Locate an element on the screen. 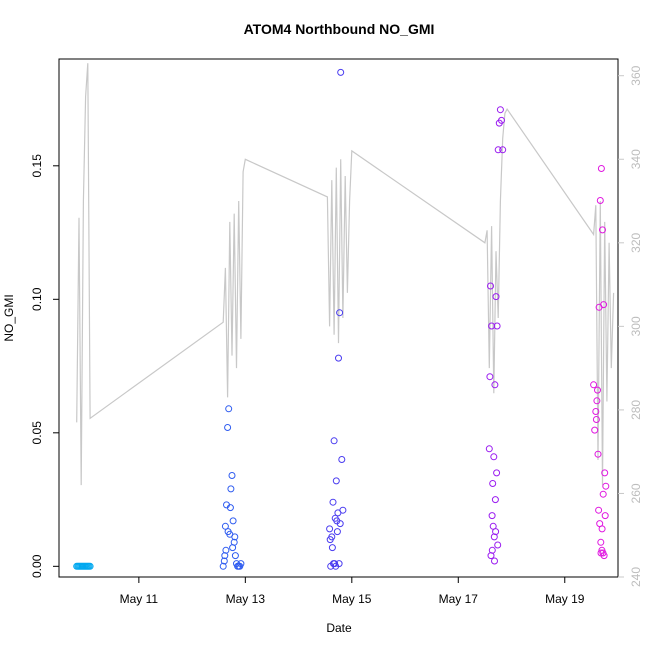  y-axis-label: NO_GMI is located at coordinates (9, 317).